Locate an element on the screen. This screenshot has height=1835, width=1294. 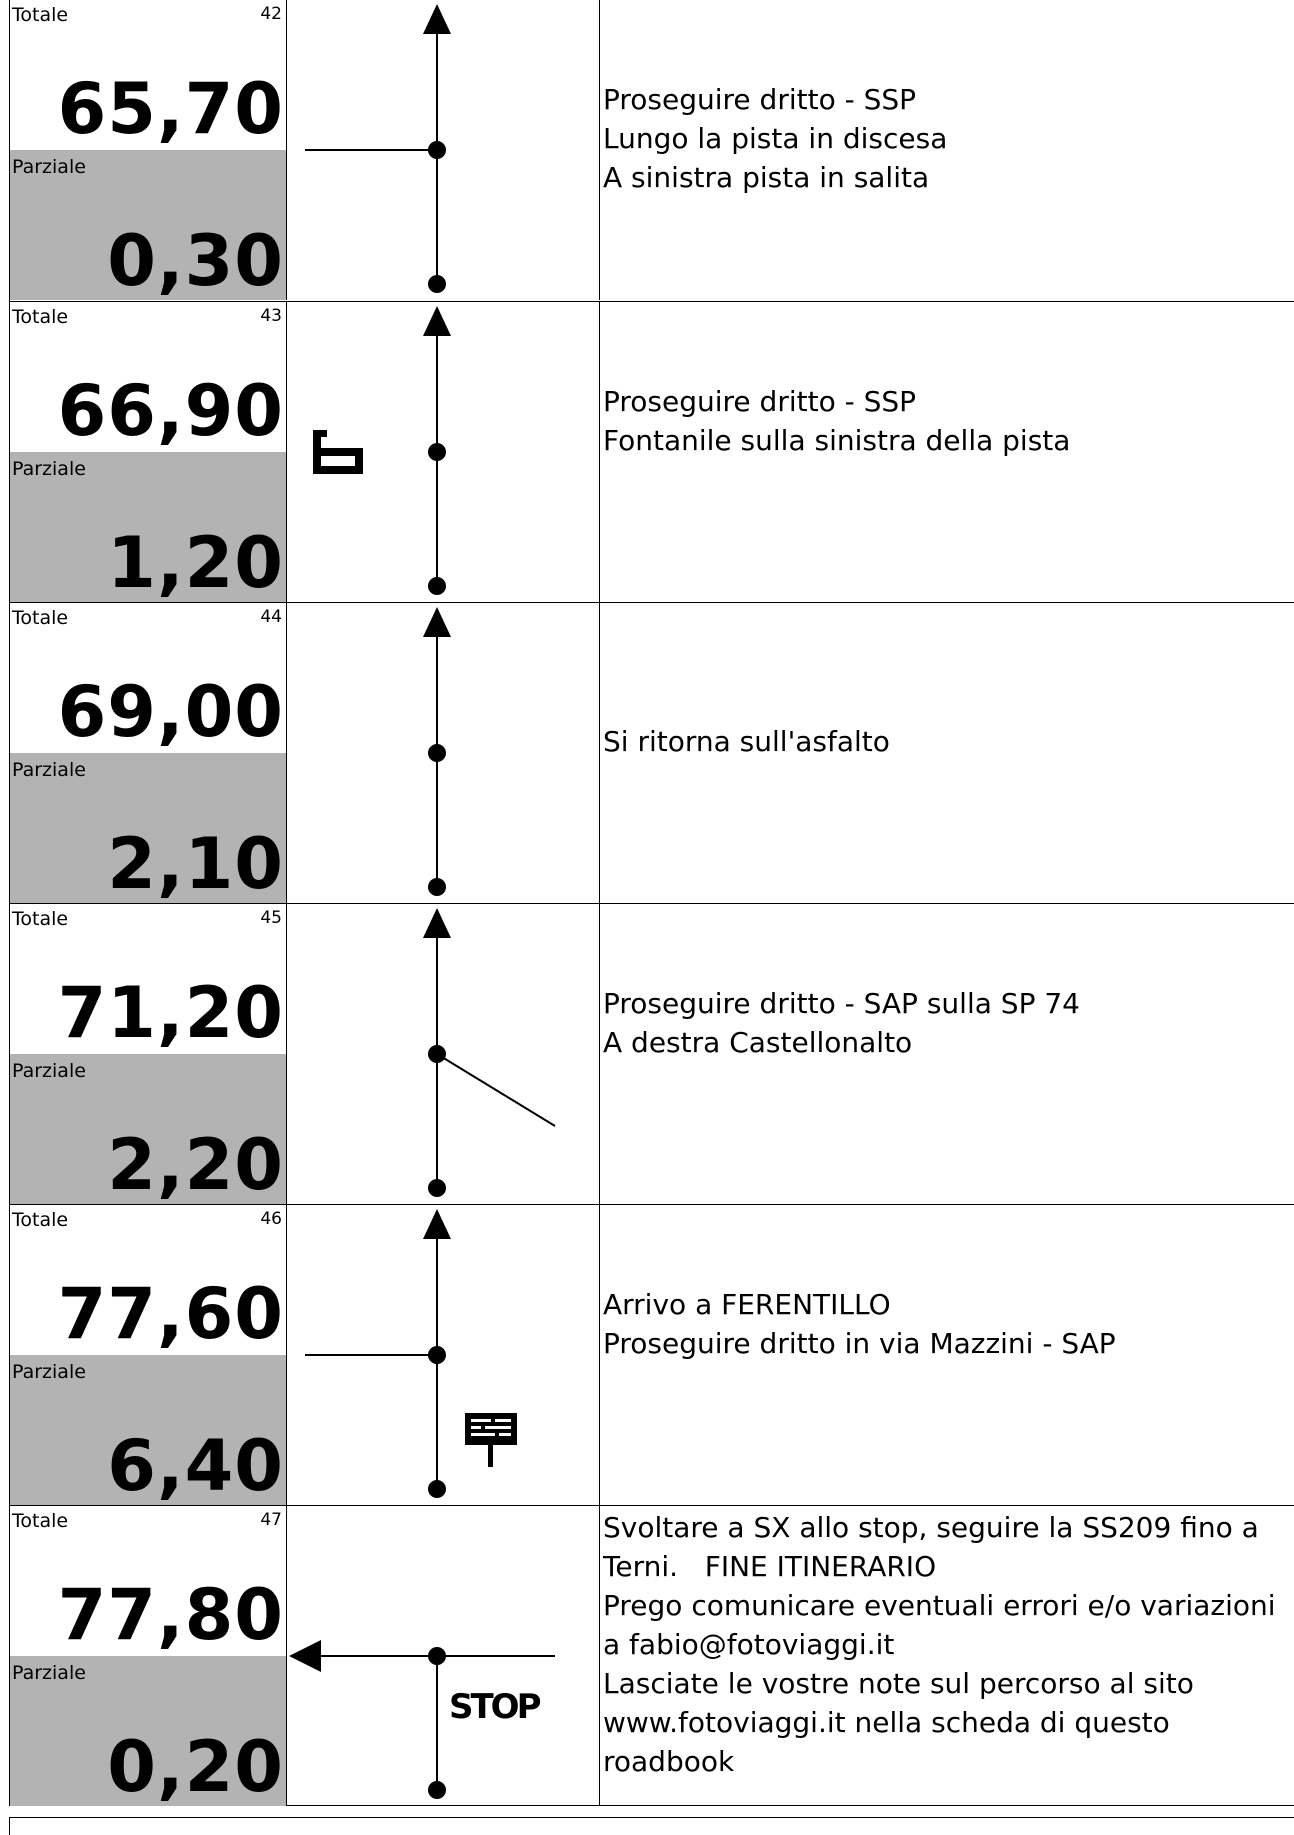
instruction-line: A destra Castellonalto is located at coordinates (841, 1042).